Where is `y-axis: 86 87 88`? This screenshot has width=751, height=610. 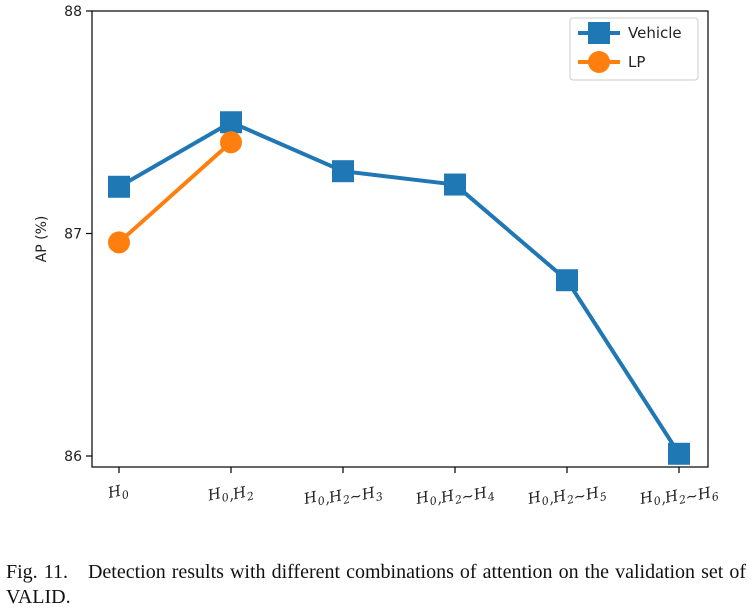
y-axis: 86 87 88 is located at coordinates (78, 234).